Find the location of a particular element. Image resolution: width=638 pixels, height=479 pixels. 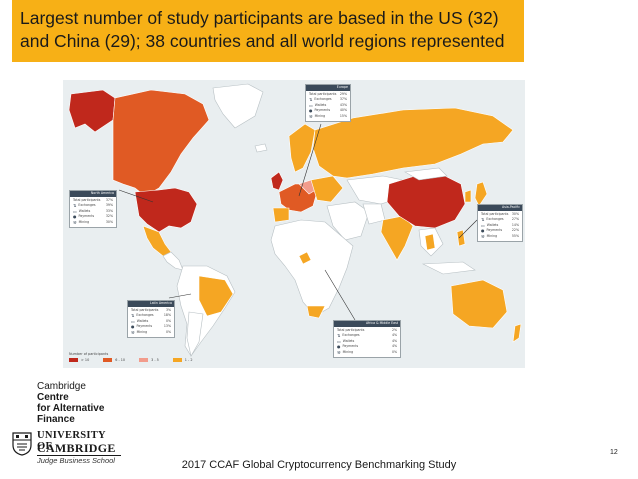

region-new-zealand is located at coordinates (517, 333).